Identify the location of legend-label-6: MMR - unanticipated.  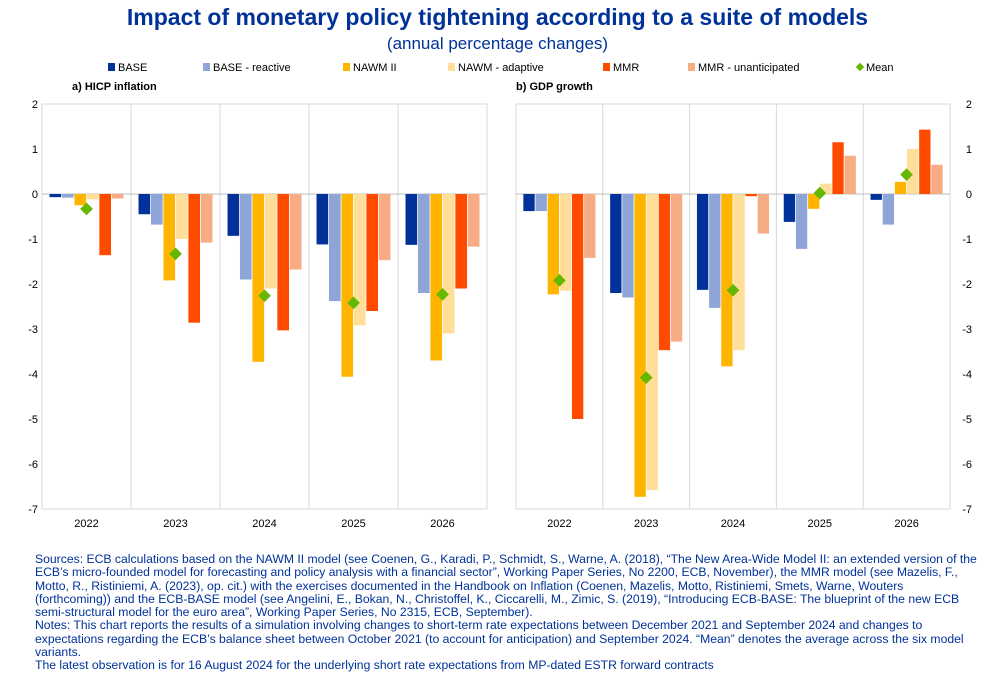
(749, 68).